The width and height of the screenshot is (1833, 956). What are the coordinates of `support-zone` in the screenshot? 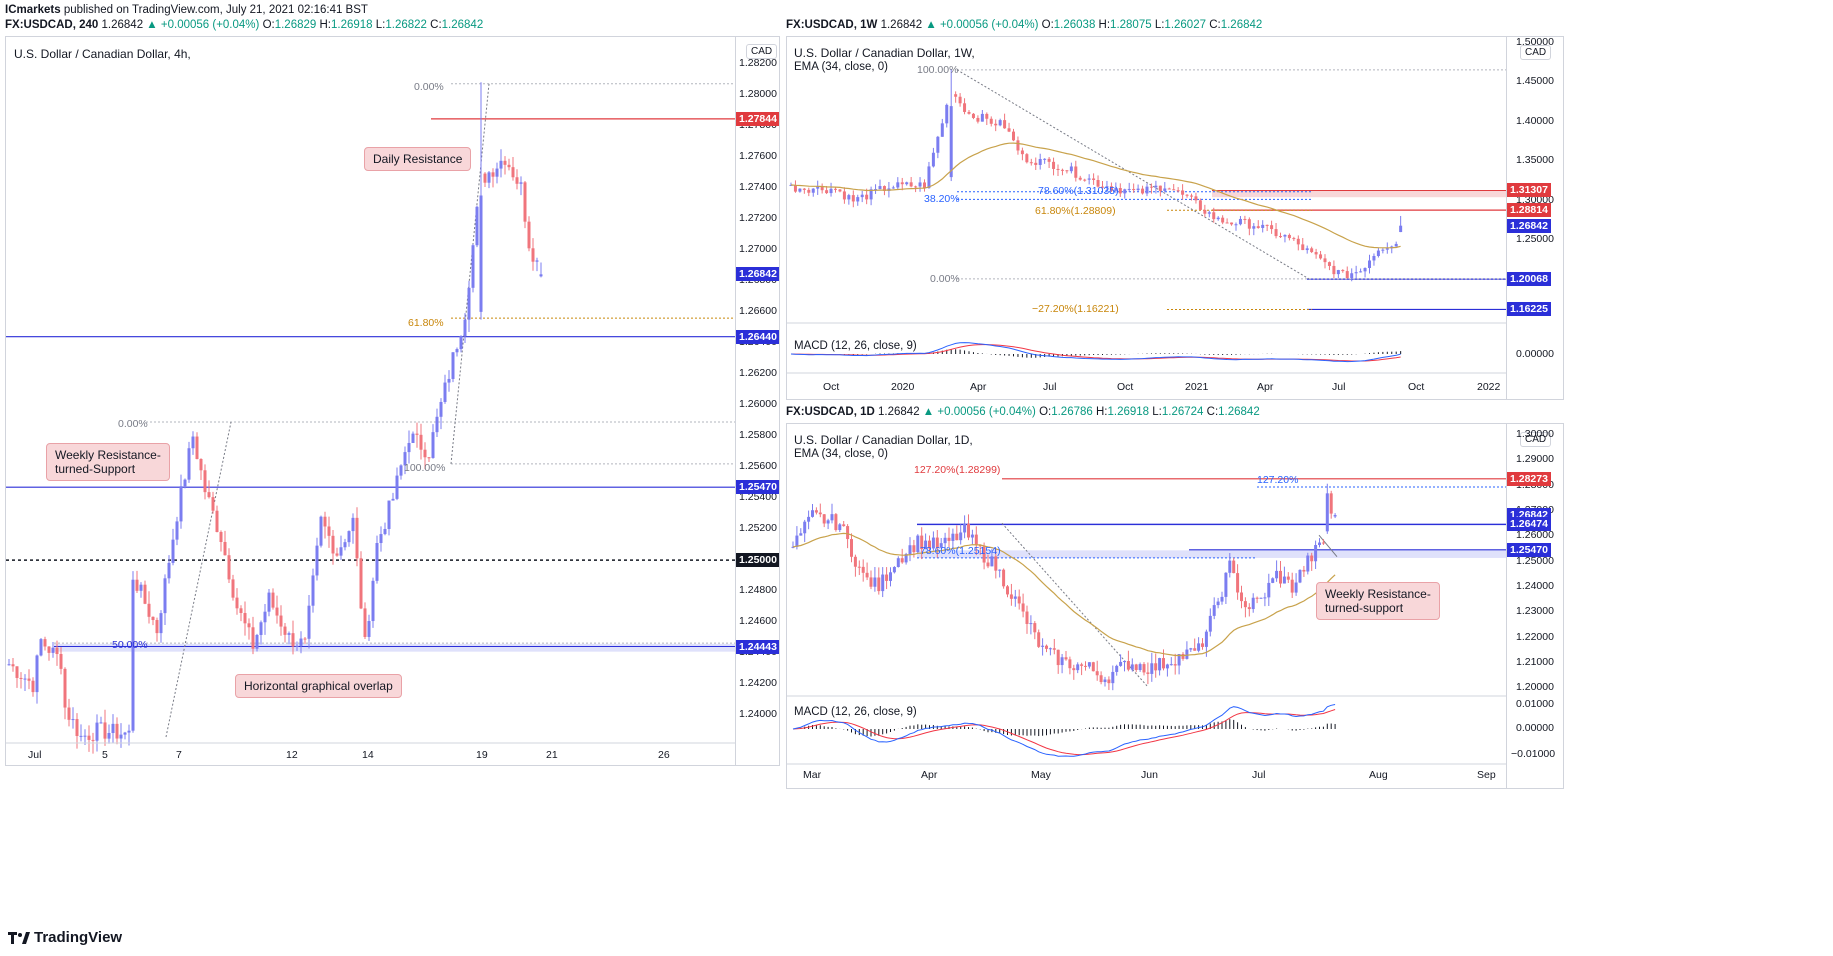 It's located at (1211, 554).